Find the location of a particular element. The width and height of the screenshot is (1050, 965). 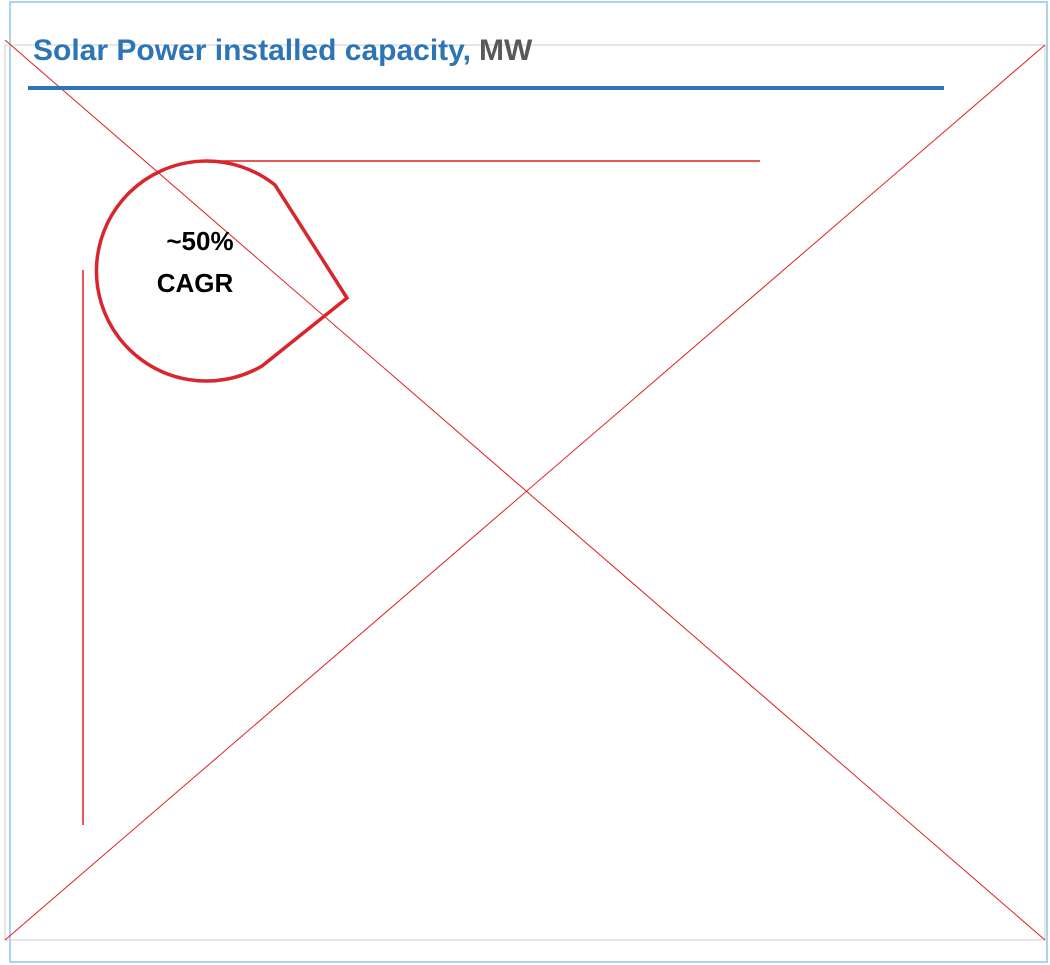

callout-label: CAGR is located at coordinates (195, 283).